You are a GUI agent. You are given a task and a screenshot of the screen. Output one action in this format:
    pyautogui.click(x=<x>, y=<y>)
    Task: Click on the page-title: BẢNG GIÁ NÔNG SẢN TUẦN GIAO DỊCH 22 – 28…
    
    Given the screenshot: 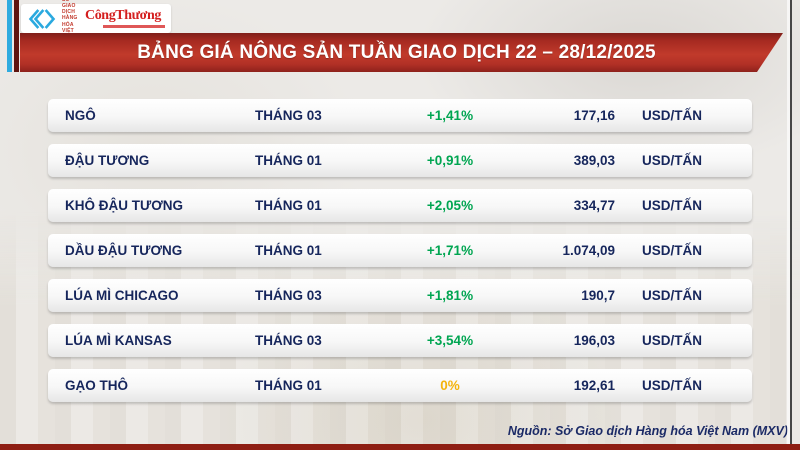 What is the action you would take?
    pyautogui.click(x=396, y=52)
    